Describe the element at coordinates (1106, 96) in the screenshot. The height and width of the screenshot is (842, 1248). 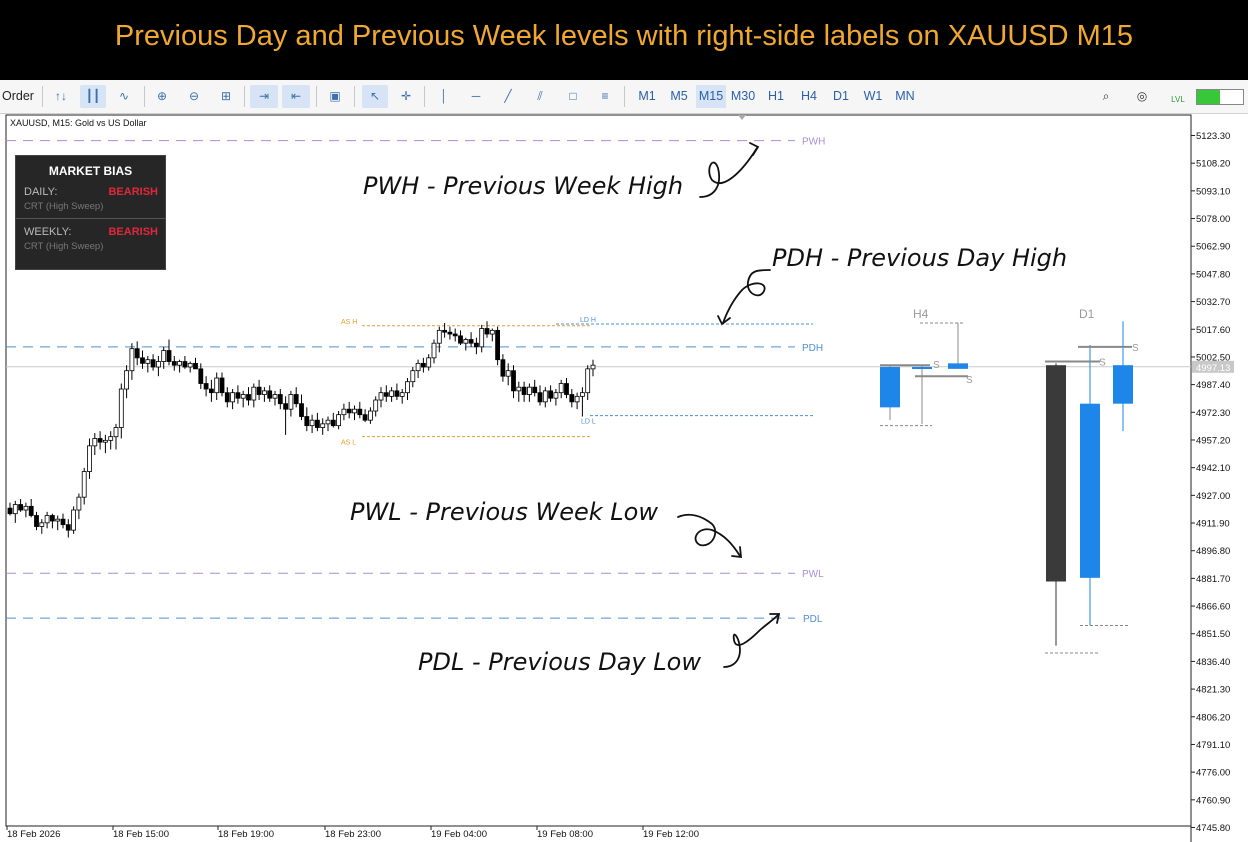
I see `search-icon: ⌕` at that location.